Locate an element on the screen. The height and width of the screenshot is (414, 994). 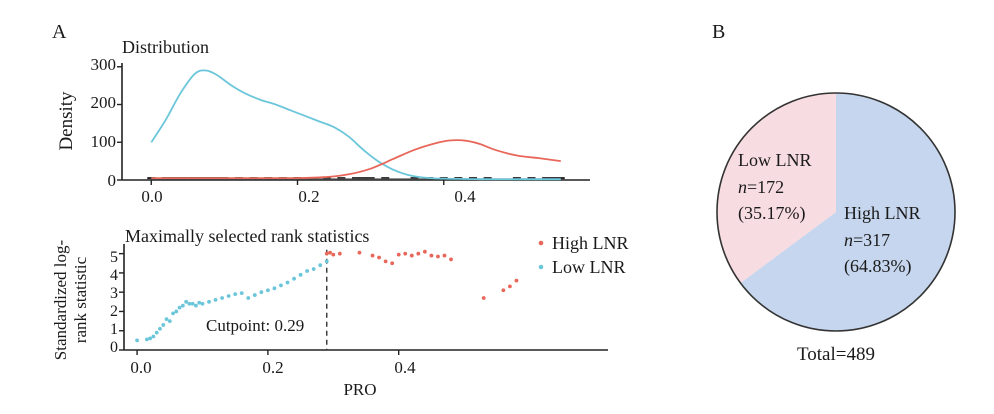
density-x-ticks: 0.0 0.2 0.4 is located at coordinates (308, 196).